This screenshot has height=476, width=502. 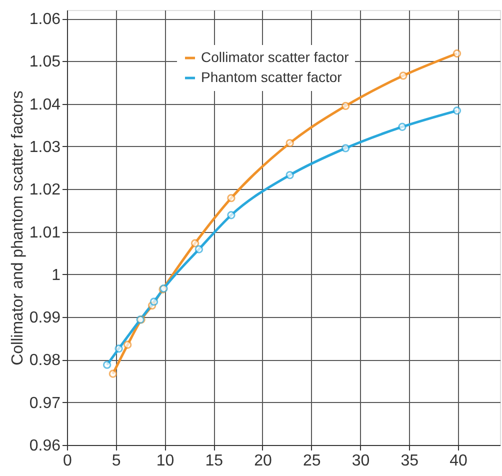 What do you see at coordinates (45, 62) in the screenshot?
I see `y-tick-label: 1.05` at bounding box center [45, 62].